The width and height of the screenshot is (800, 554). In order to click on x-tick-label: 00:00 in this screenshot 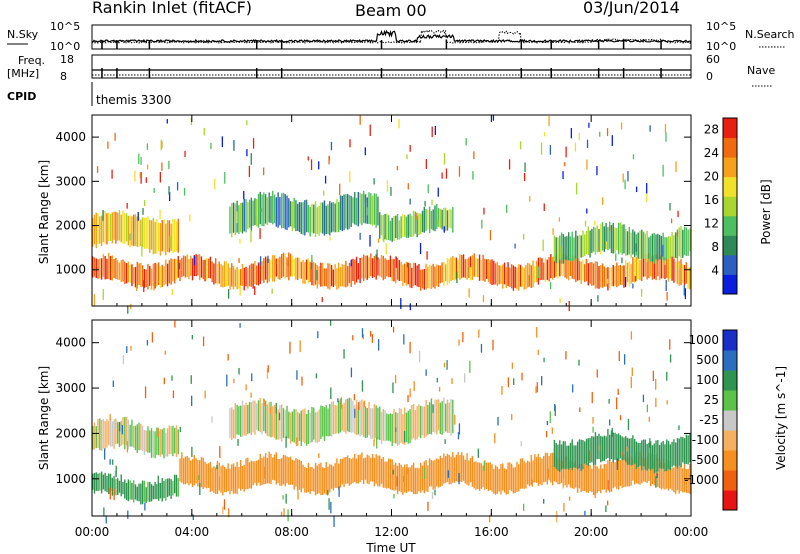, I will do `click(92, 532)`.